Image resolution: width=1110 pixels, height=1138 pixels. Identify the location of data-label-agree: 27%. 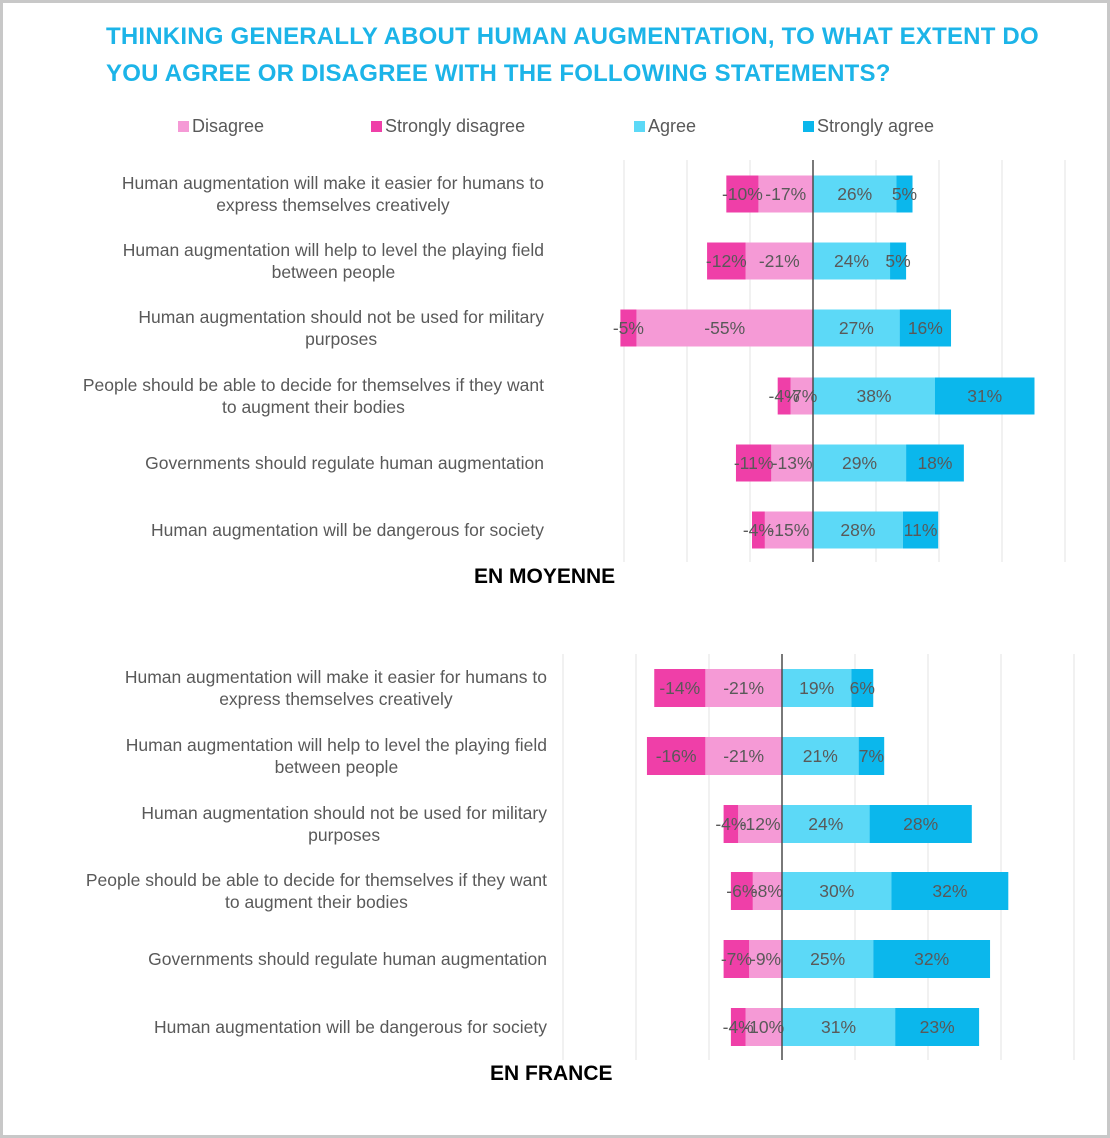
(856, 328).